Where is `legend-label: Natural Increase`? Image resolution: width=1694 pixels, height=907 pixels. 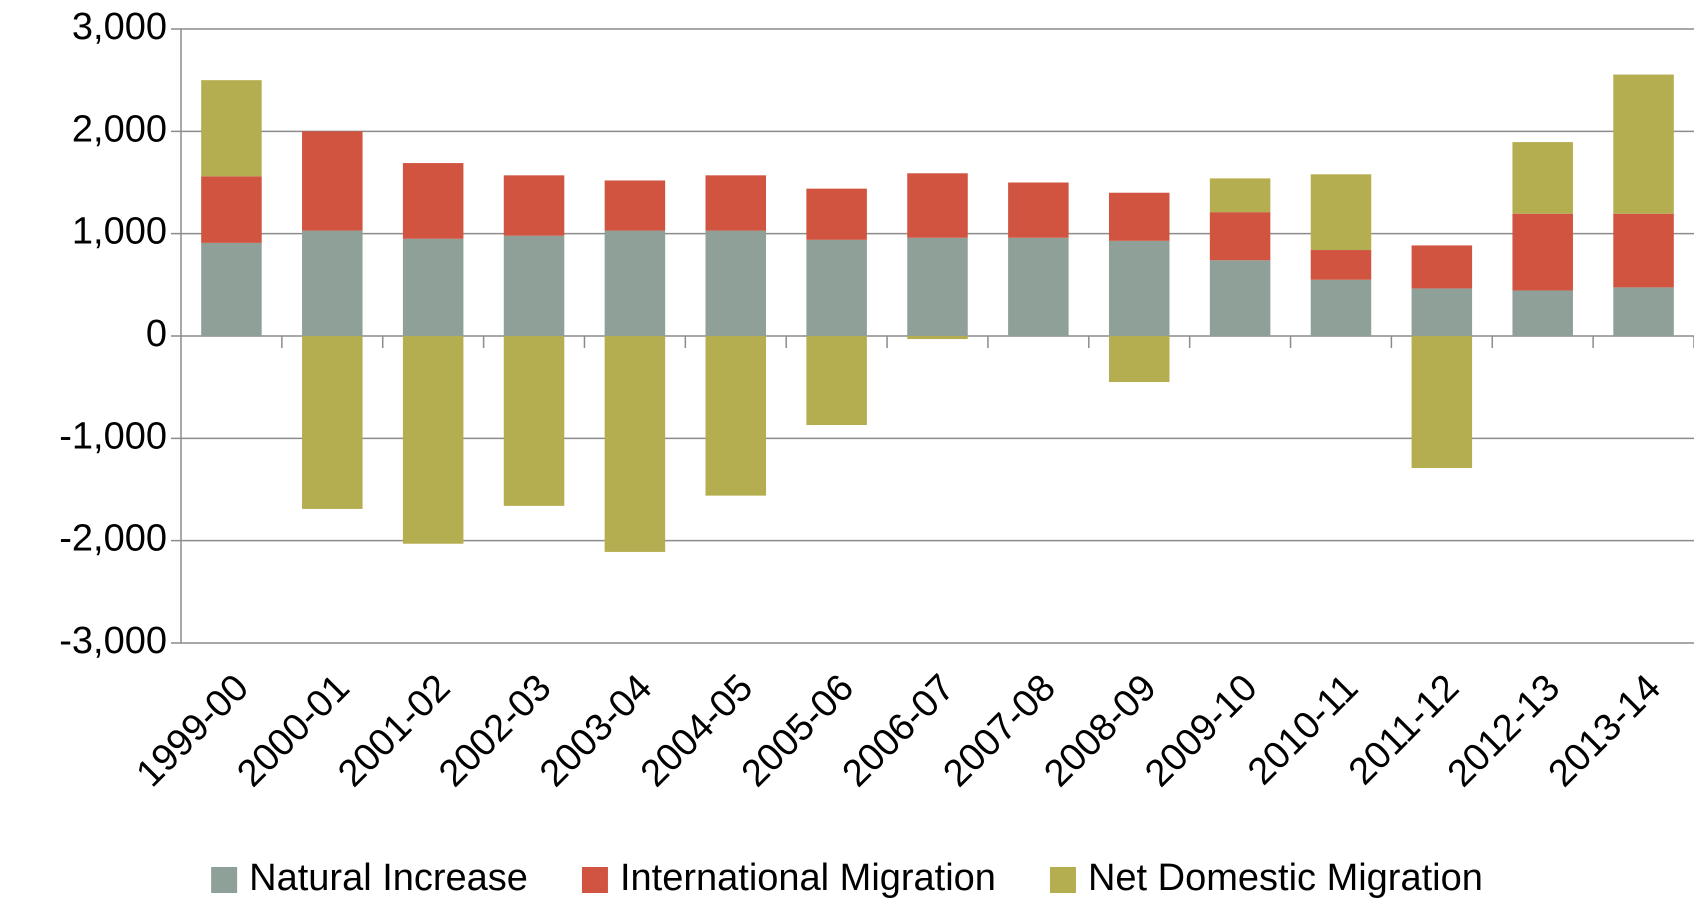 legend-label: Natural Increase is located at coordinates (388, 878).